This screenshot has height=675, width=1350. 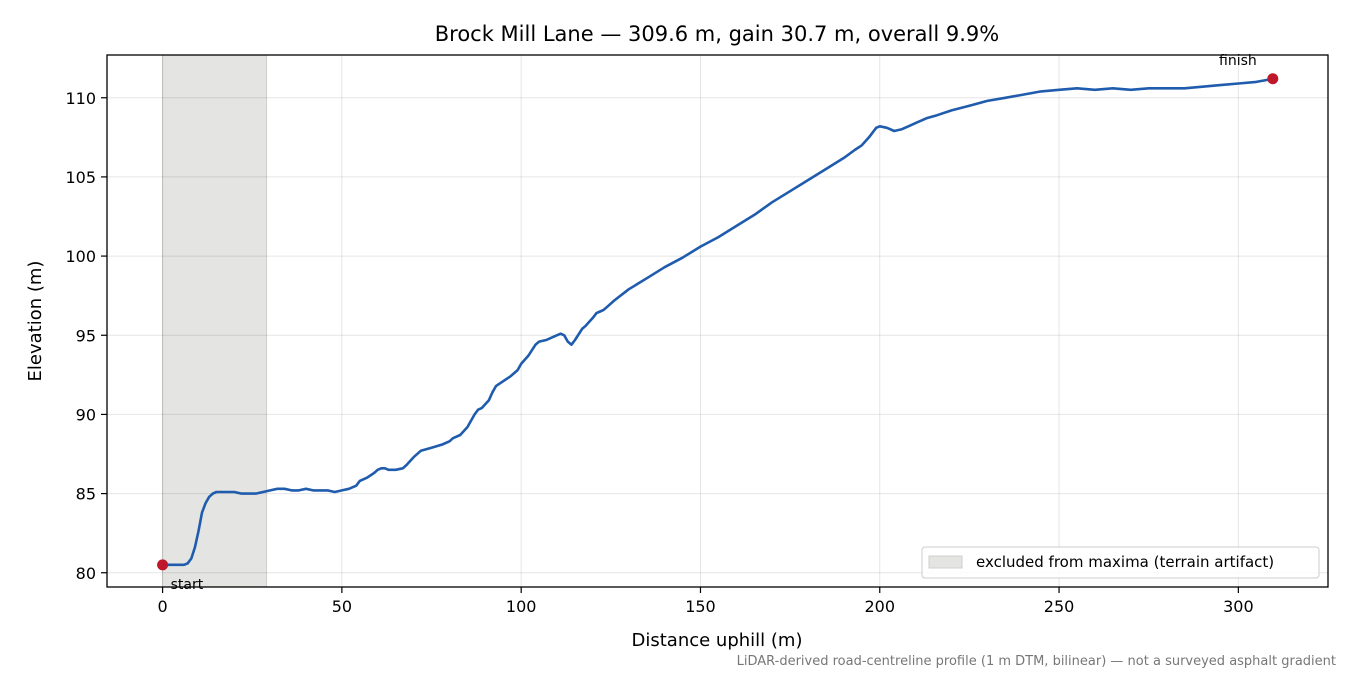 What do you see at coordinates (80, 177) in the screenshot?
I see `y-tick-label: 105` at bounding box center [80, 177].